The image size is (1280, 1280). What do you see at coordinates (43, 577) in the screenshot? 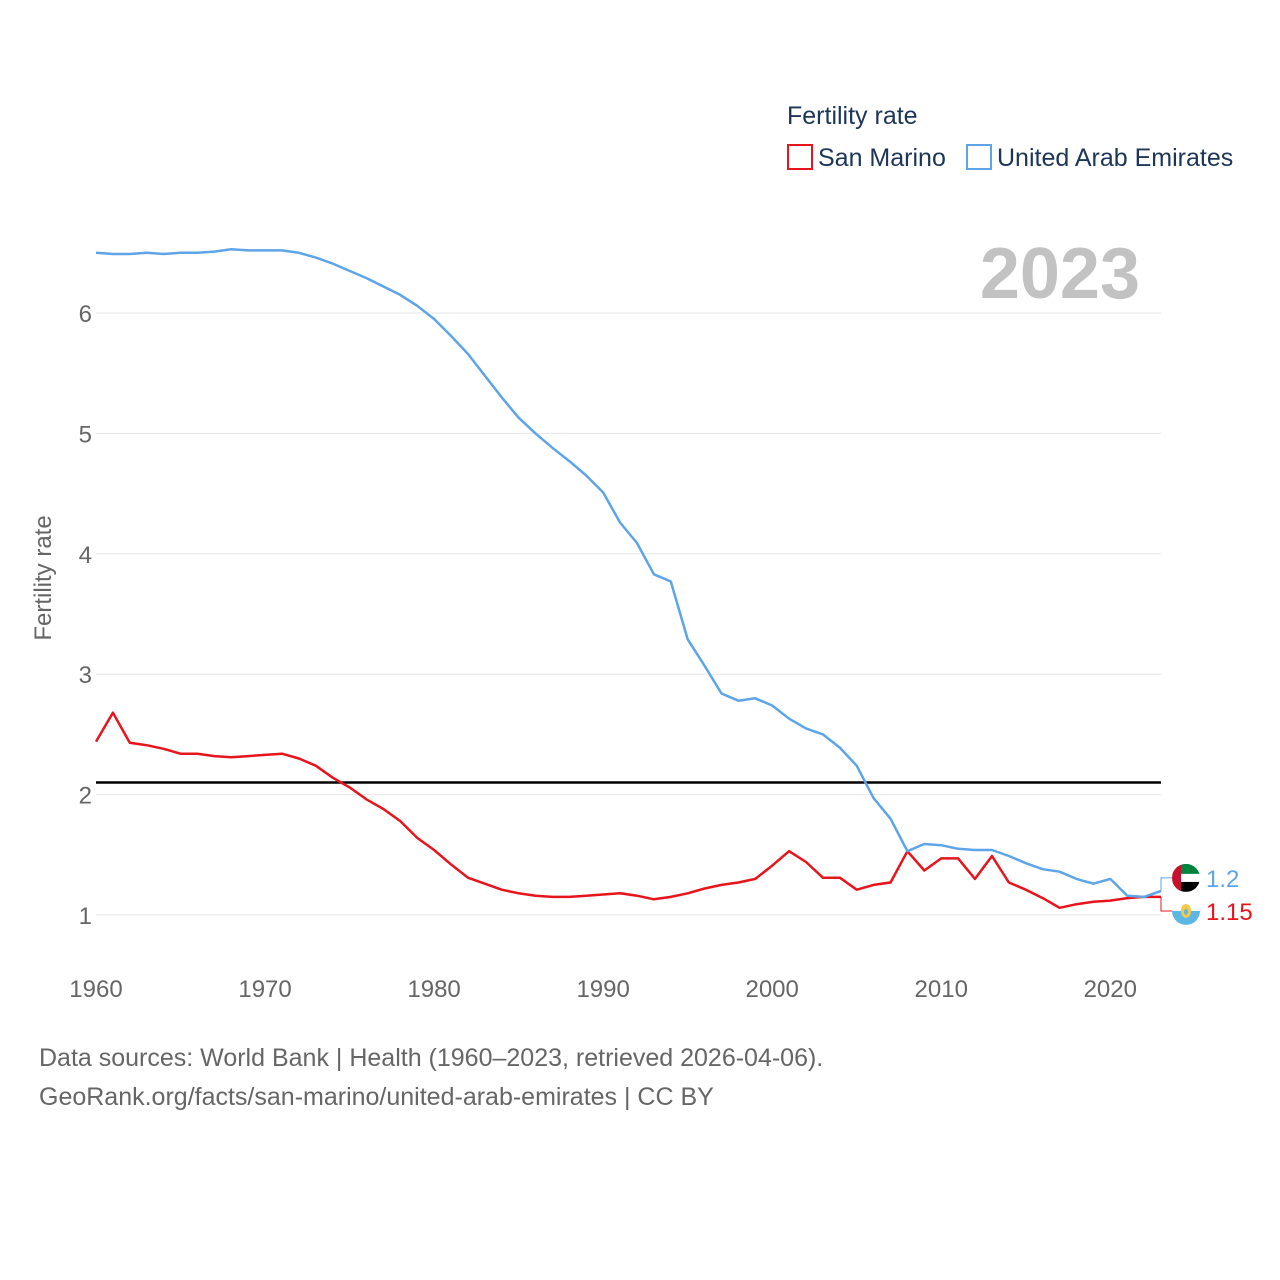
I see `y-axis-label: Fertility rate` at bounding box center [43, 577].